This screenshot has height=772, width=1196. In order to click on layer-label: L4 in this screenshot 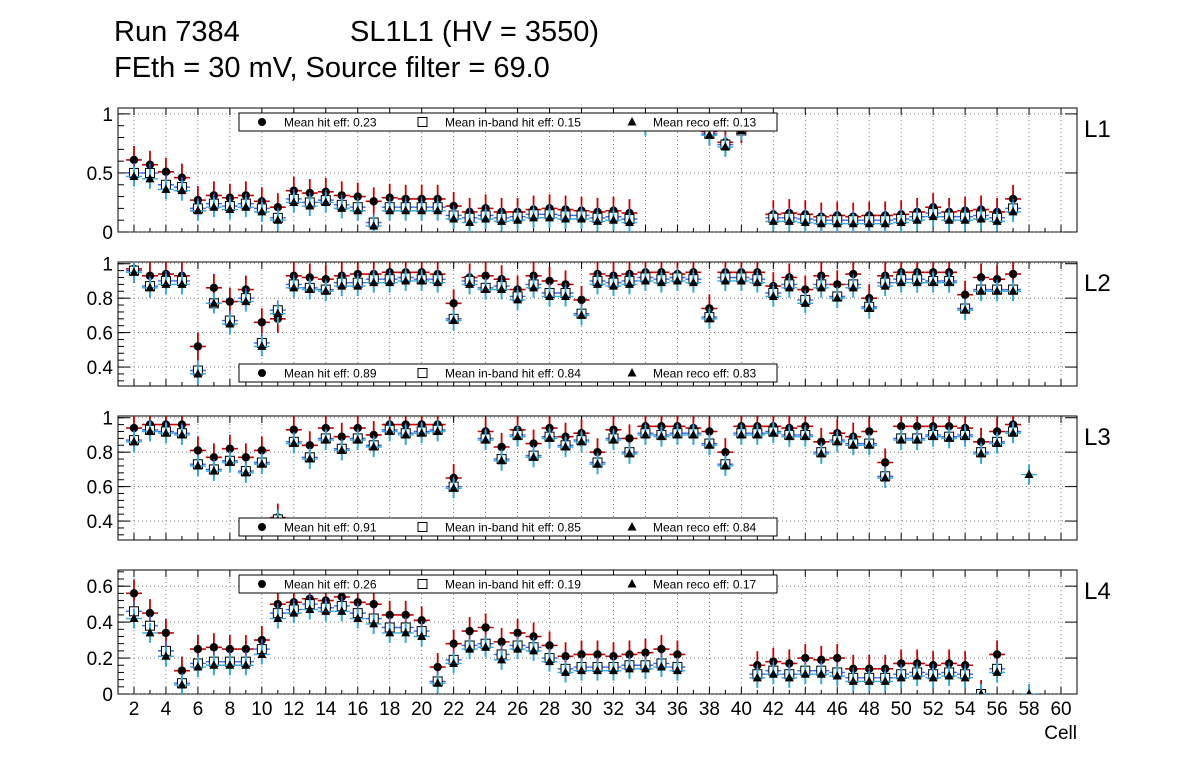, I will do `click(1097, 591)`.